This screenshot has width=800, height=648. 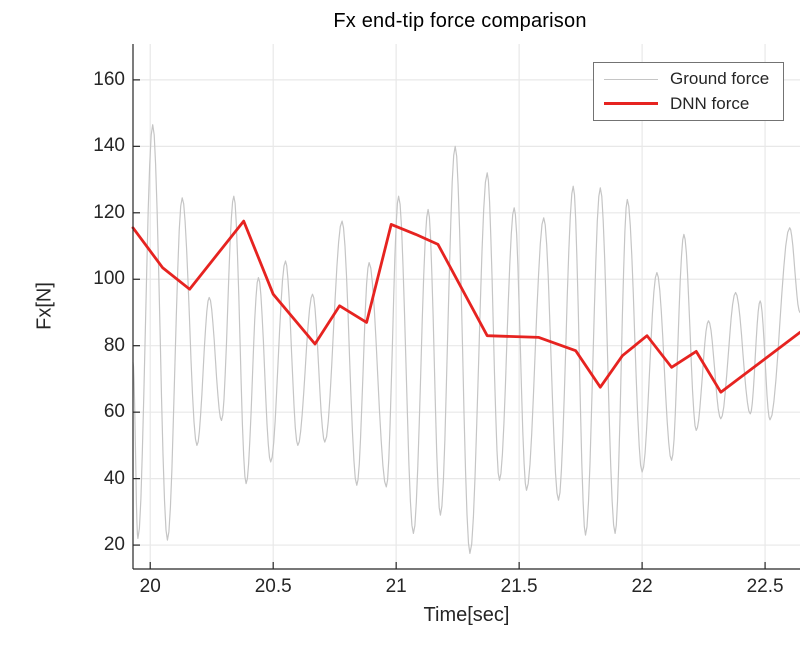 I want to click on x-tick-label: 20, so click(x=150, y=586).